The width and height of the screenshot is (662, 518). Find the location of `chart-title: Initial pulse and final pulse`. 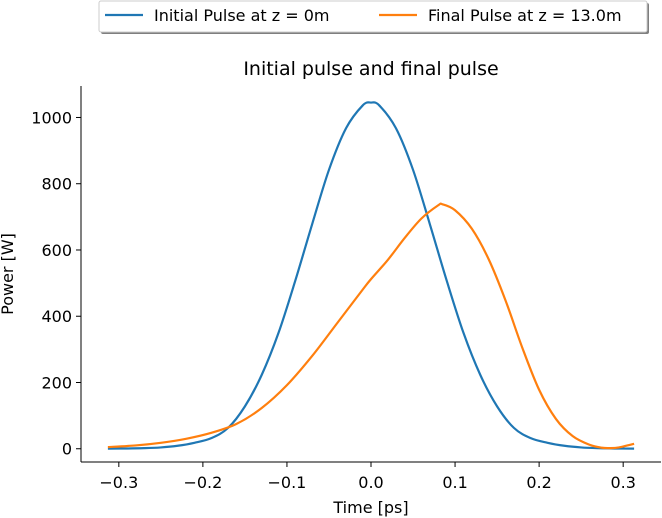

chart-title: Initial pulse and final pulse is located at coordinates (370, 69).